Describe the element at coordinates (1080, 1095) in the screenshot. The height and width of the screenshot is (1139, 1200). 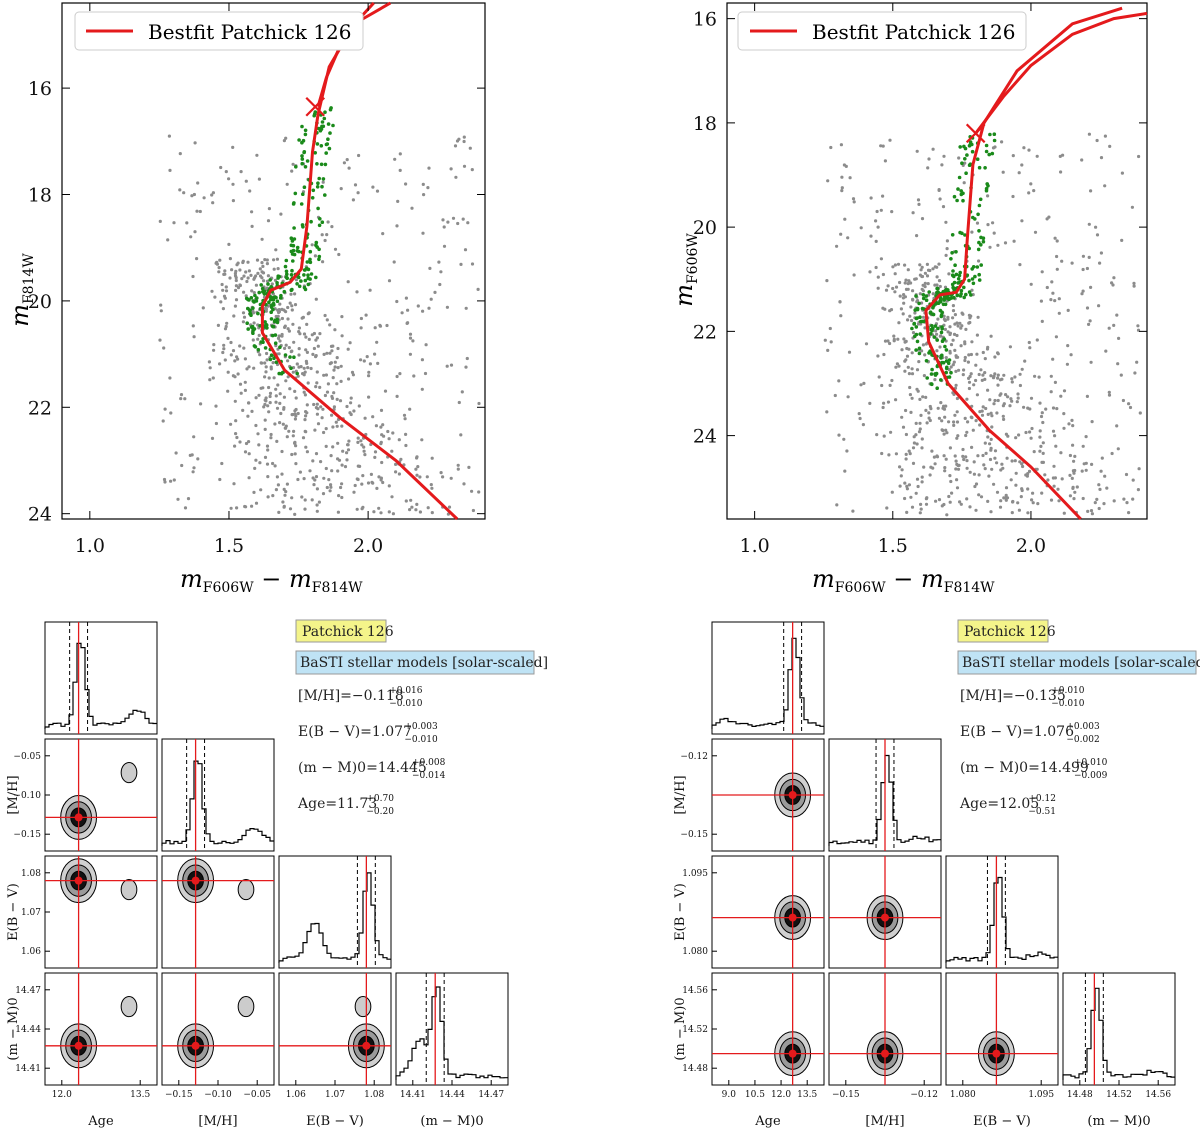
I see `x-tick-label: 14.48` at that location.